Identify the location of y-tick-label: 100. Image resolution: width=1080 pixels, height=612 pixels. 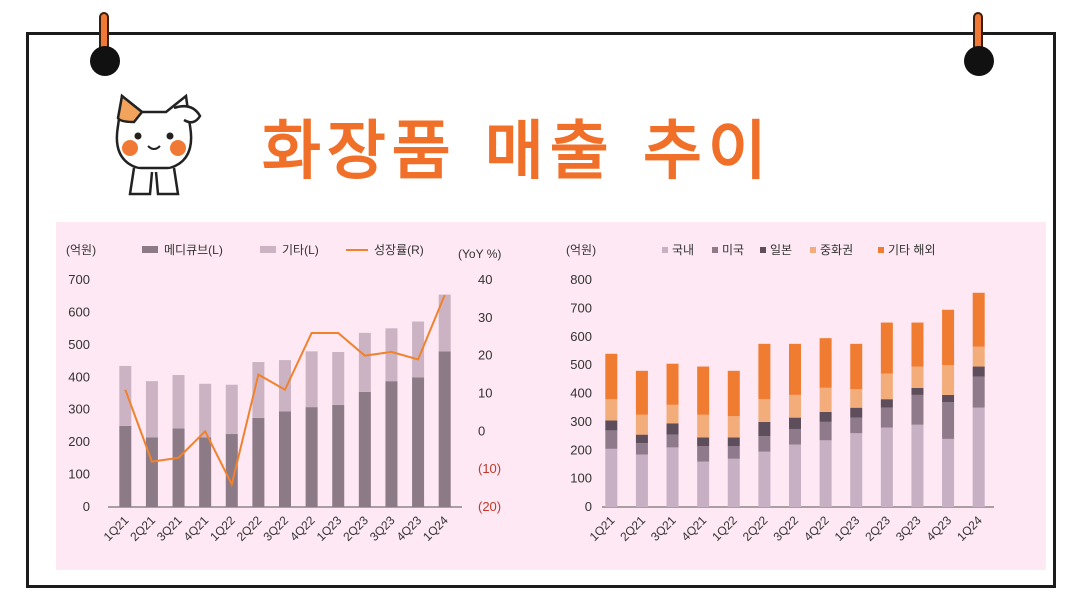
(79, 474).